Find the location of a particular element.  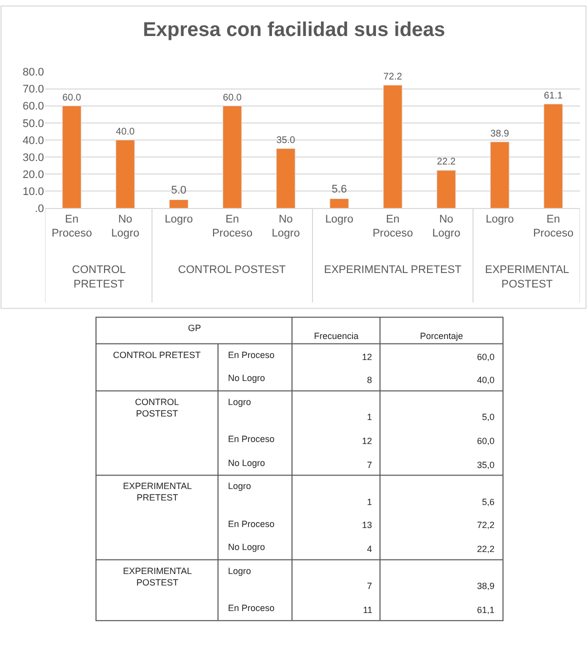

y-tick-label: 10.0 is located at coordinates (33, 192).